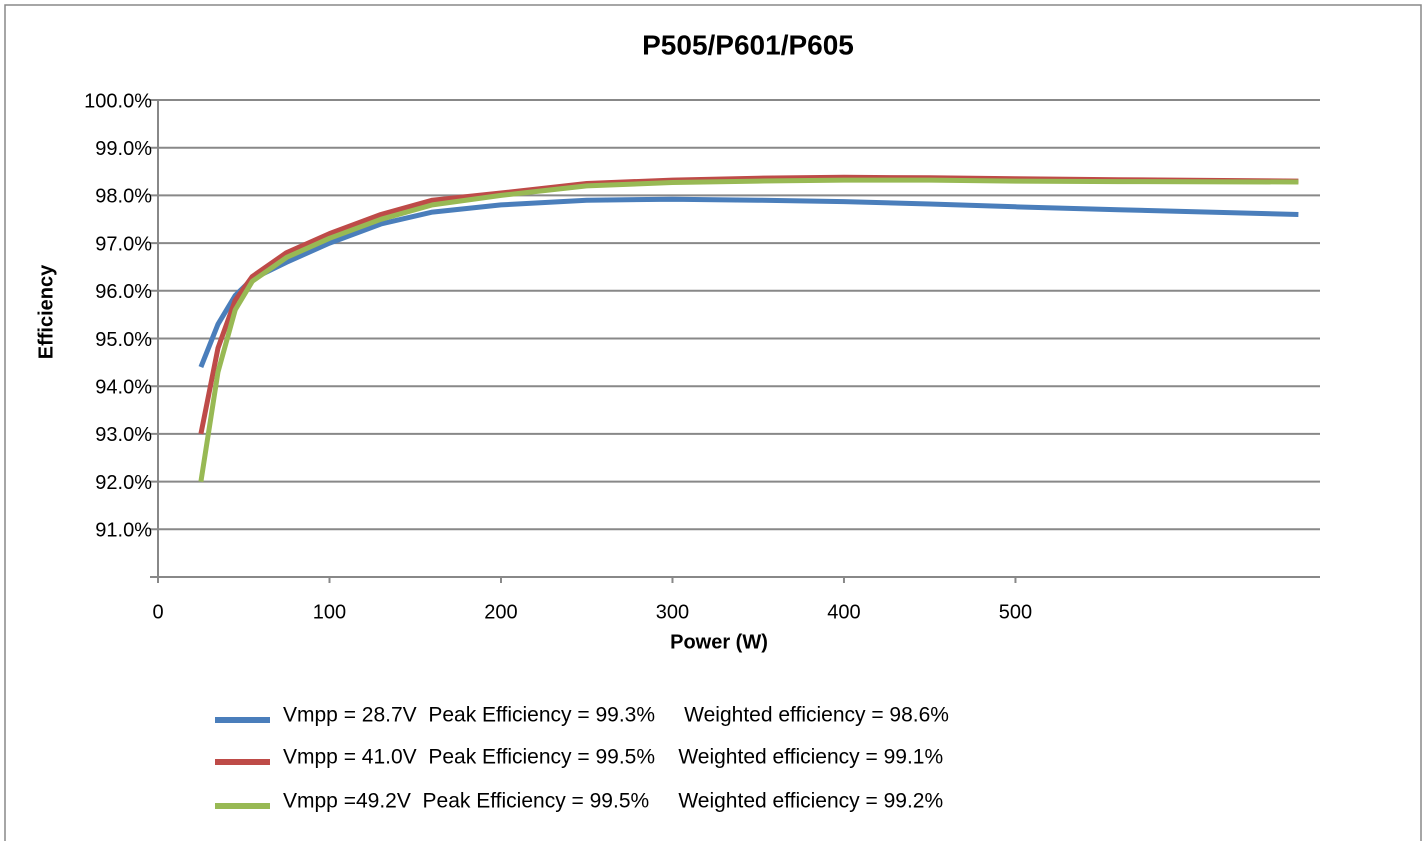  I want to click on y-tick-label: 99.0%, so click(123, 149).